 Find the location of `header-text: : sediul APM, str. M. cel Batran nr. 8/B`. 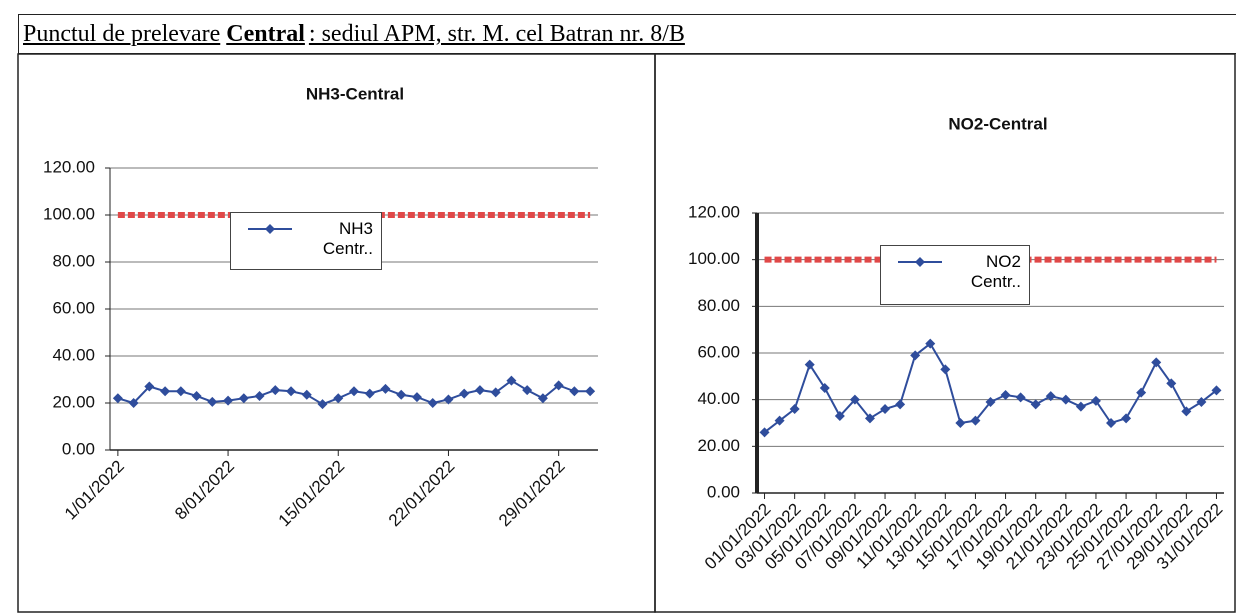

header-text: : sediul APM, str. M. cel Batran nr. 8/B is located at coordinates (496, 34).